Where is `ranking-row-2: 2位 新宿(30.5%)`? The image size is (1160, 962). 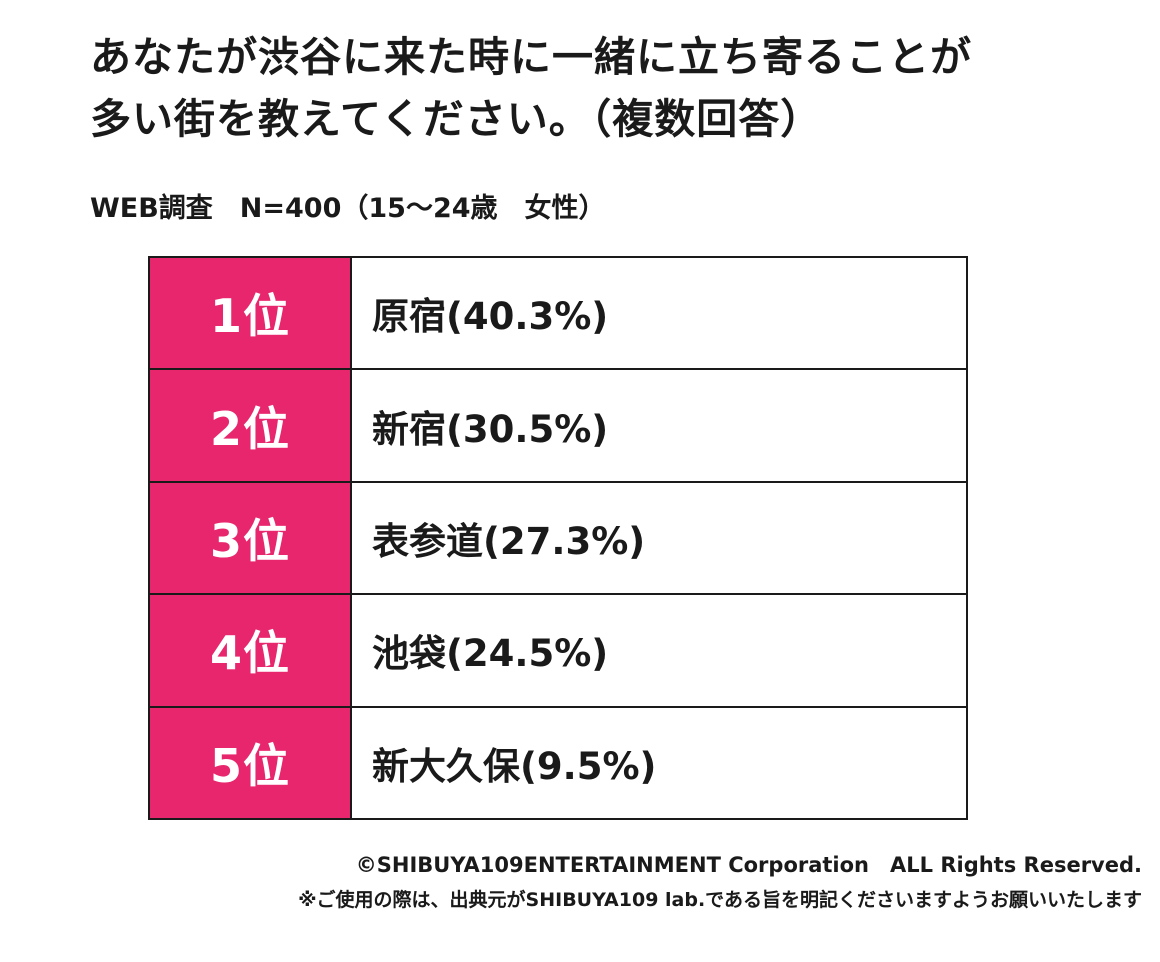
ranking-row-2: 2位 新宿(30.5%) is located at coordinates (558, 425).